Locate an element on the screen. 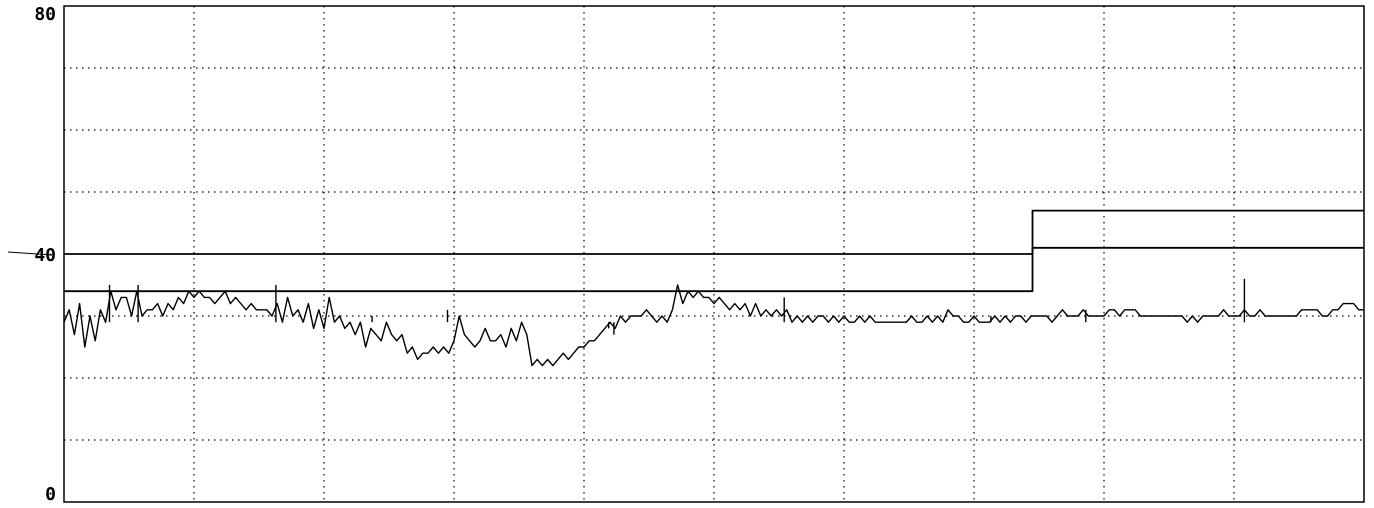 The height and width of the screenshot is (508, 1374). y-tick-label-top: 80 is located at coordinates (45, 14).